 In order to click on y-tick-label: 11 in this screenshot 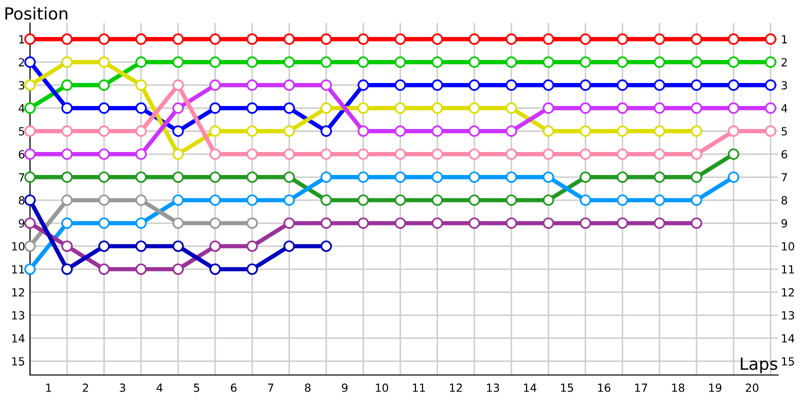, I will do `click(18, 269)`.